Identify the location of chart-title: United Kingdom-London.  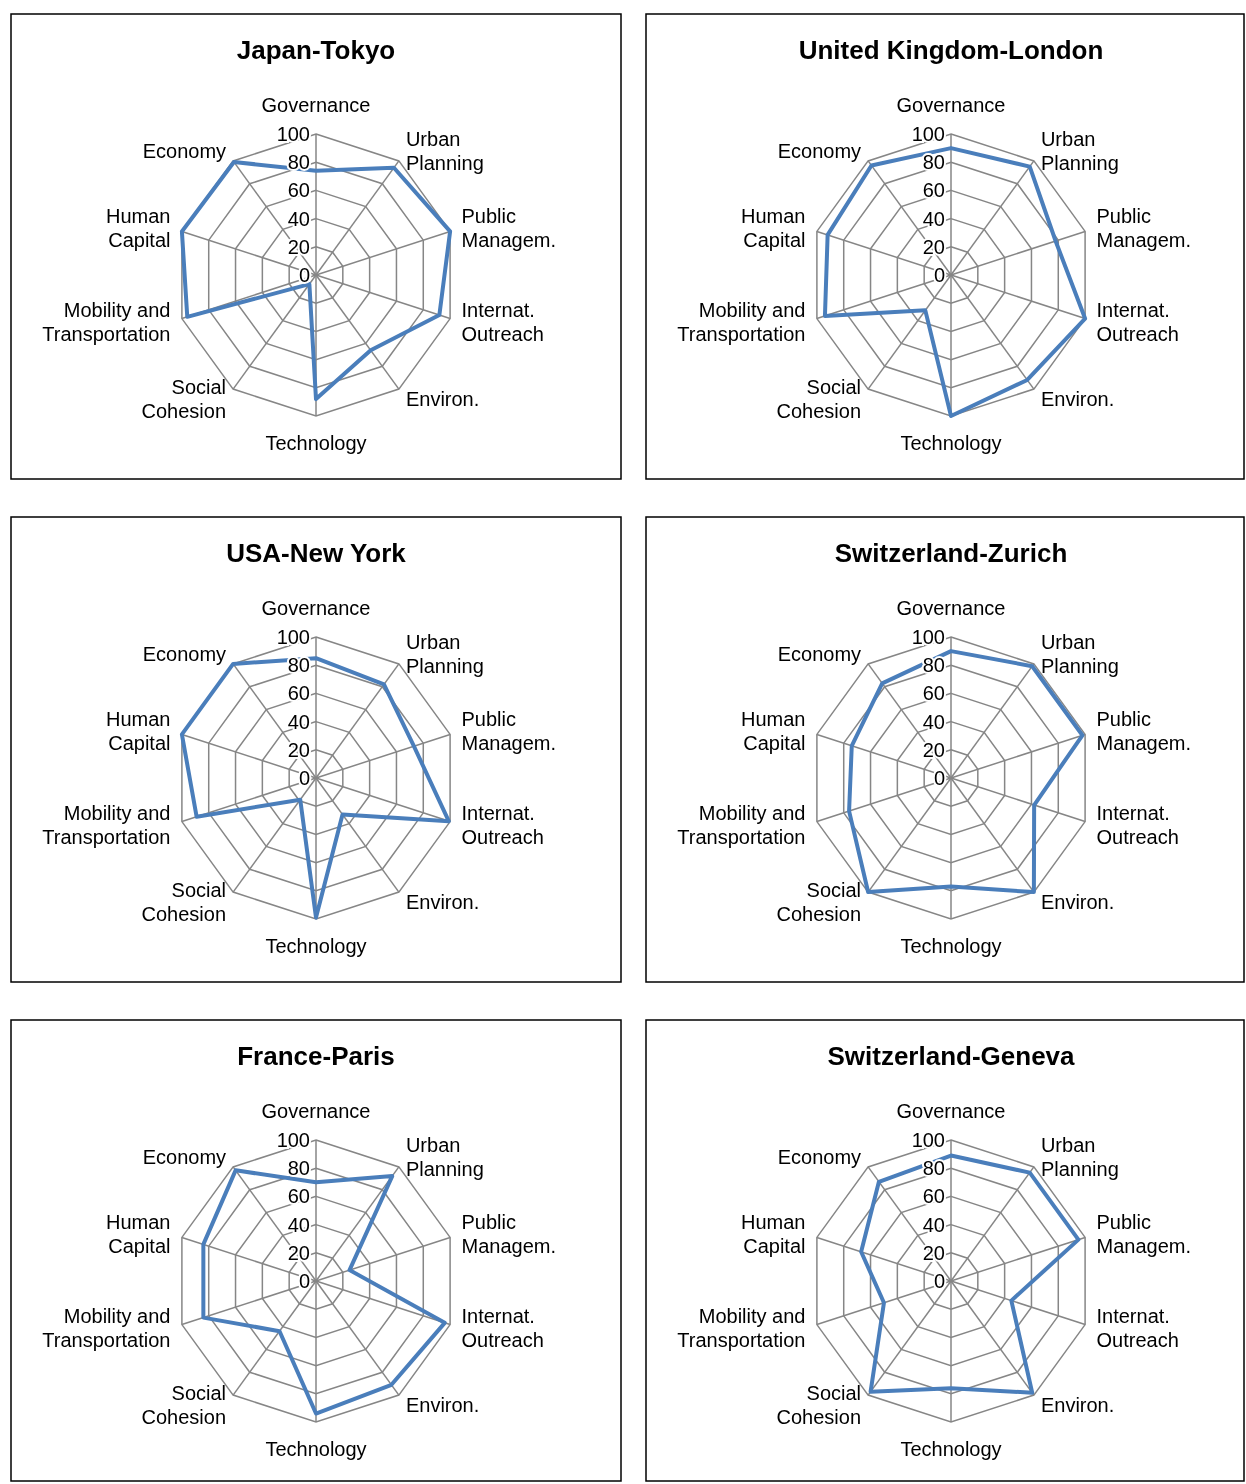
(951, 50).